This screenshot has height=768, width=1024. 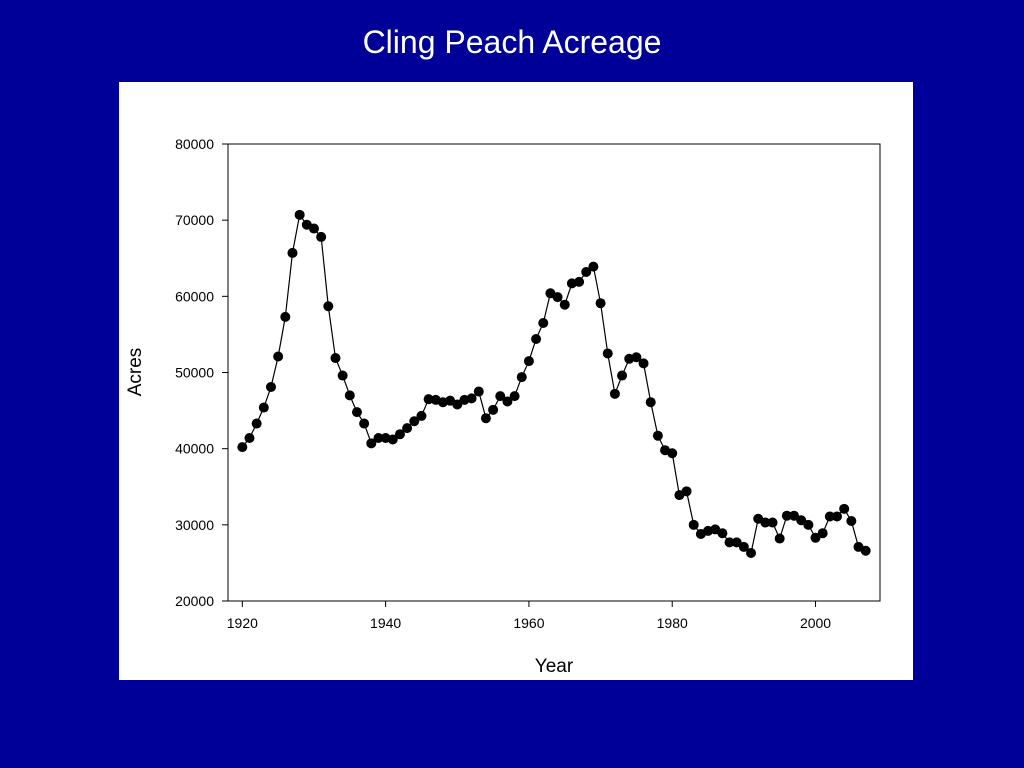 I want to click on y-tick-label: 20000, so click(x=194, y=601).